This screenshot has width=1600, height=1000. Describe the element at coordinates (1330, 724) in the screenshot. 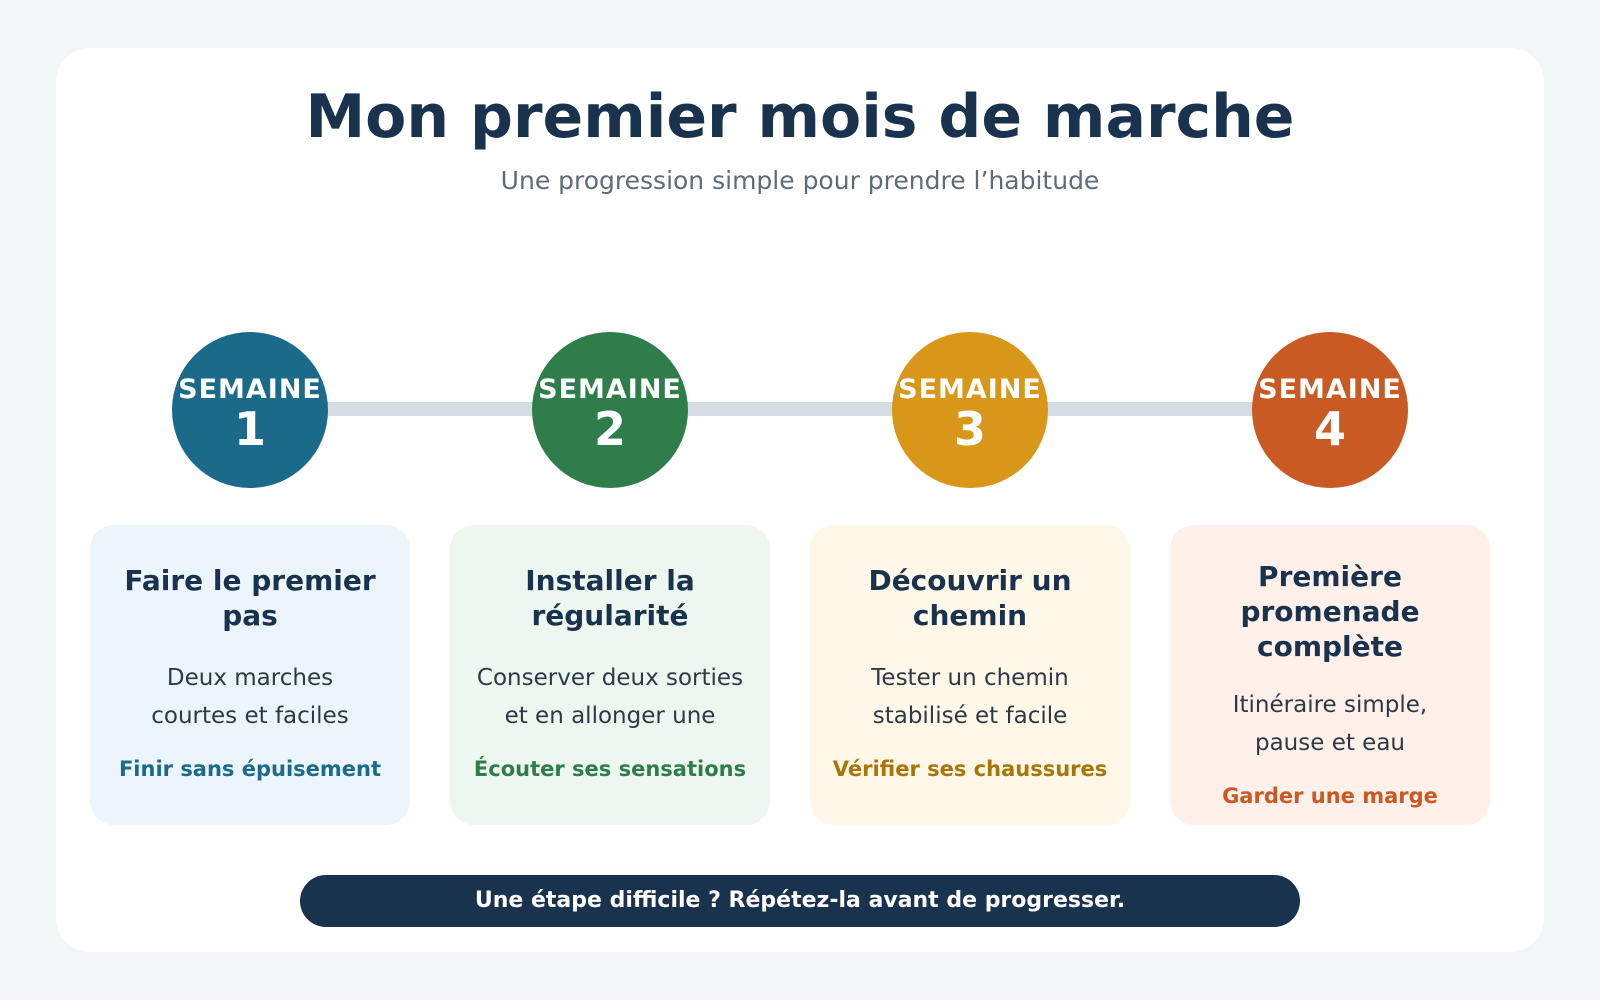

I see `week-4-description: Itinéraire simple, pause et eau` at that location.